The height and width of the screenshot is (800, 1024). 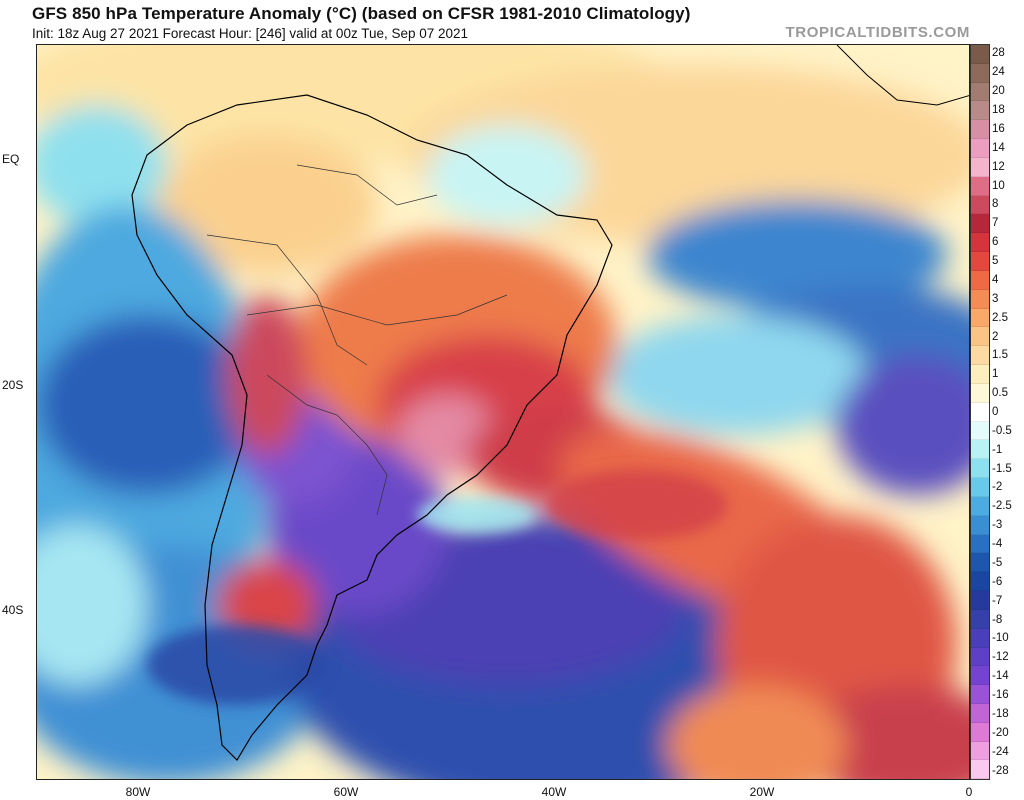 I want to click on colorbar-label: -3, so click(x=997, y=525).